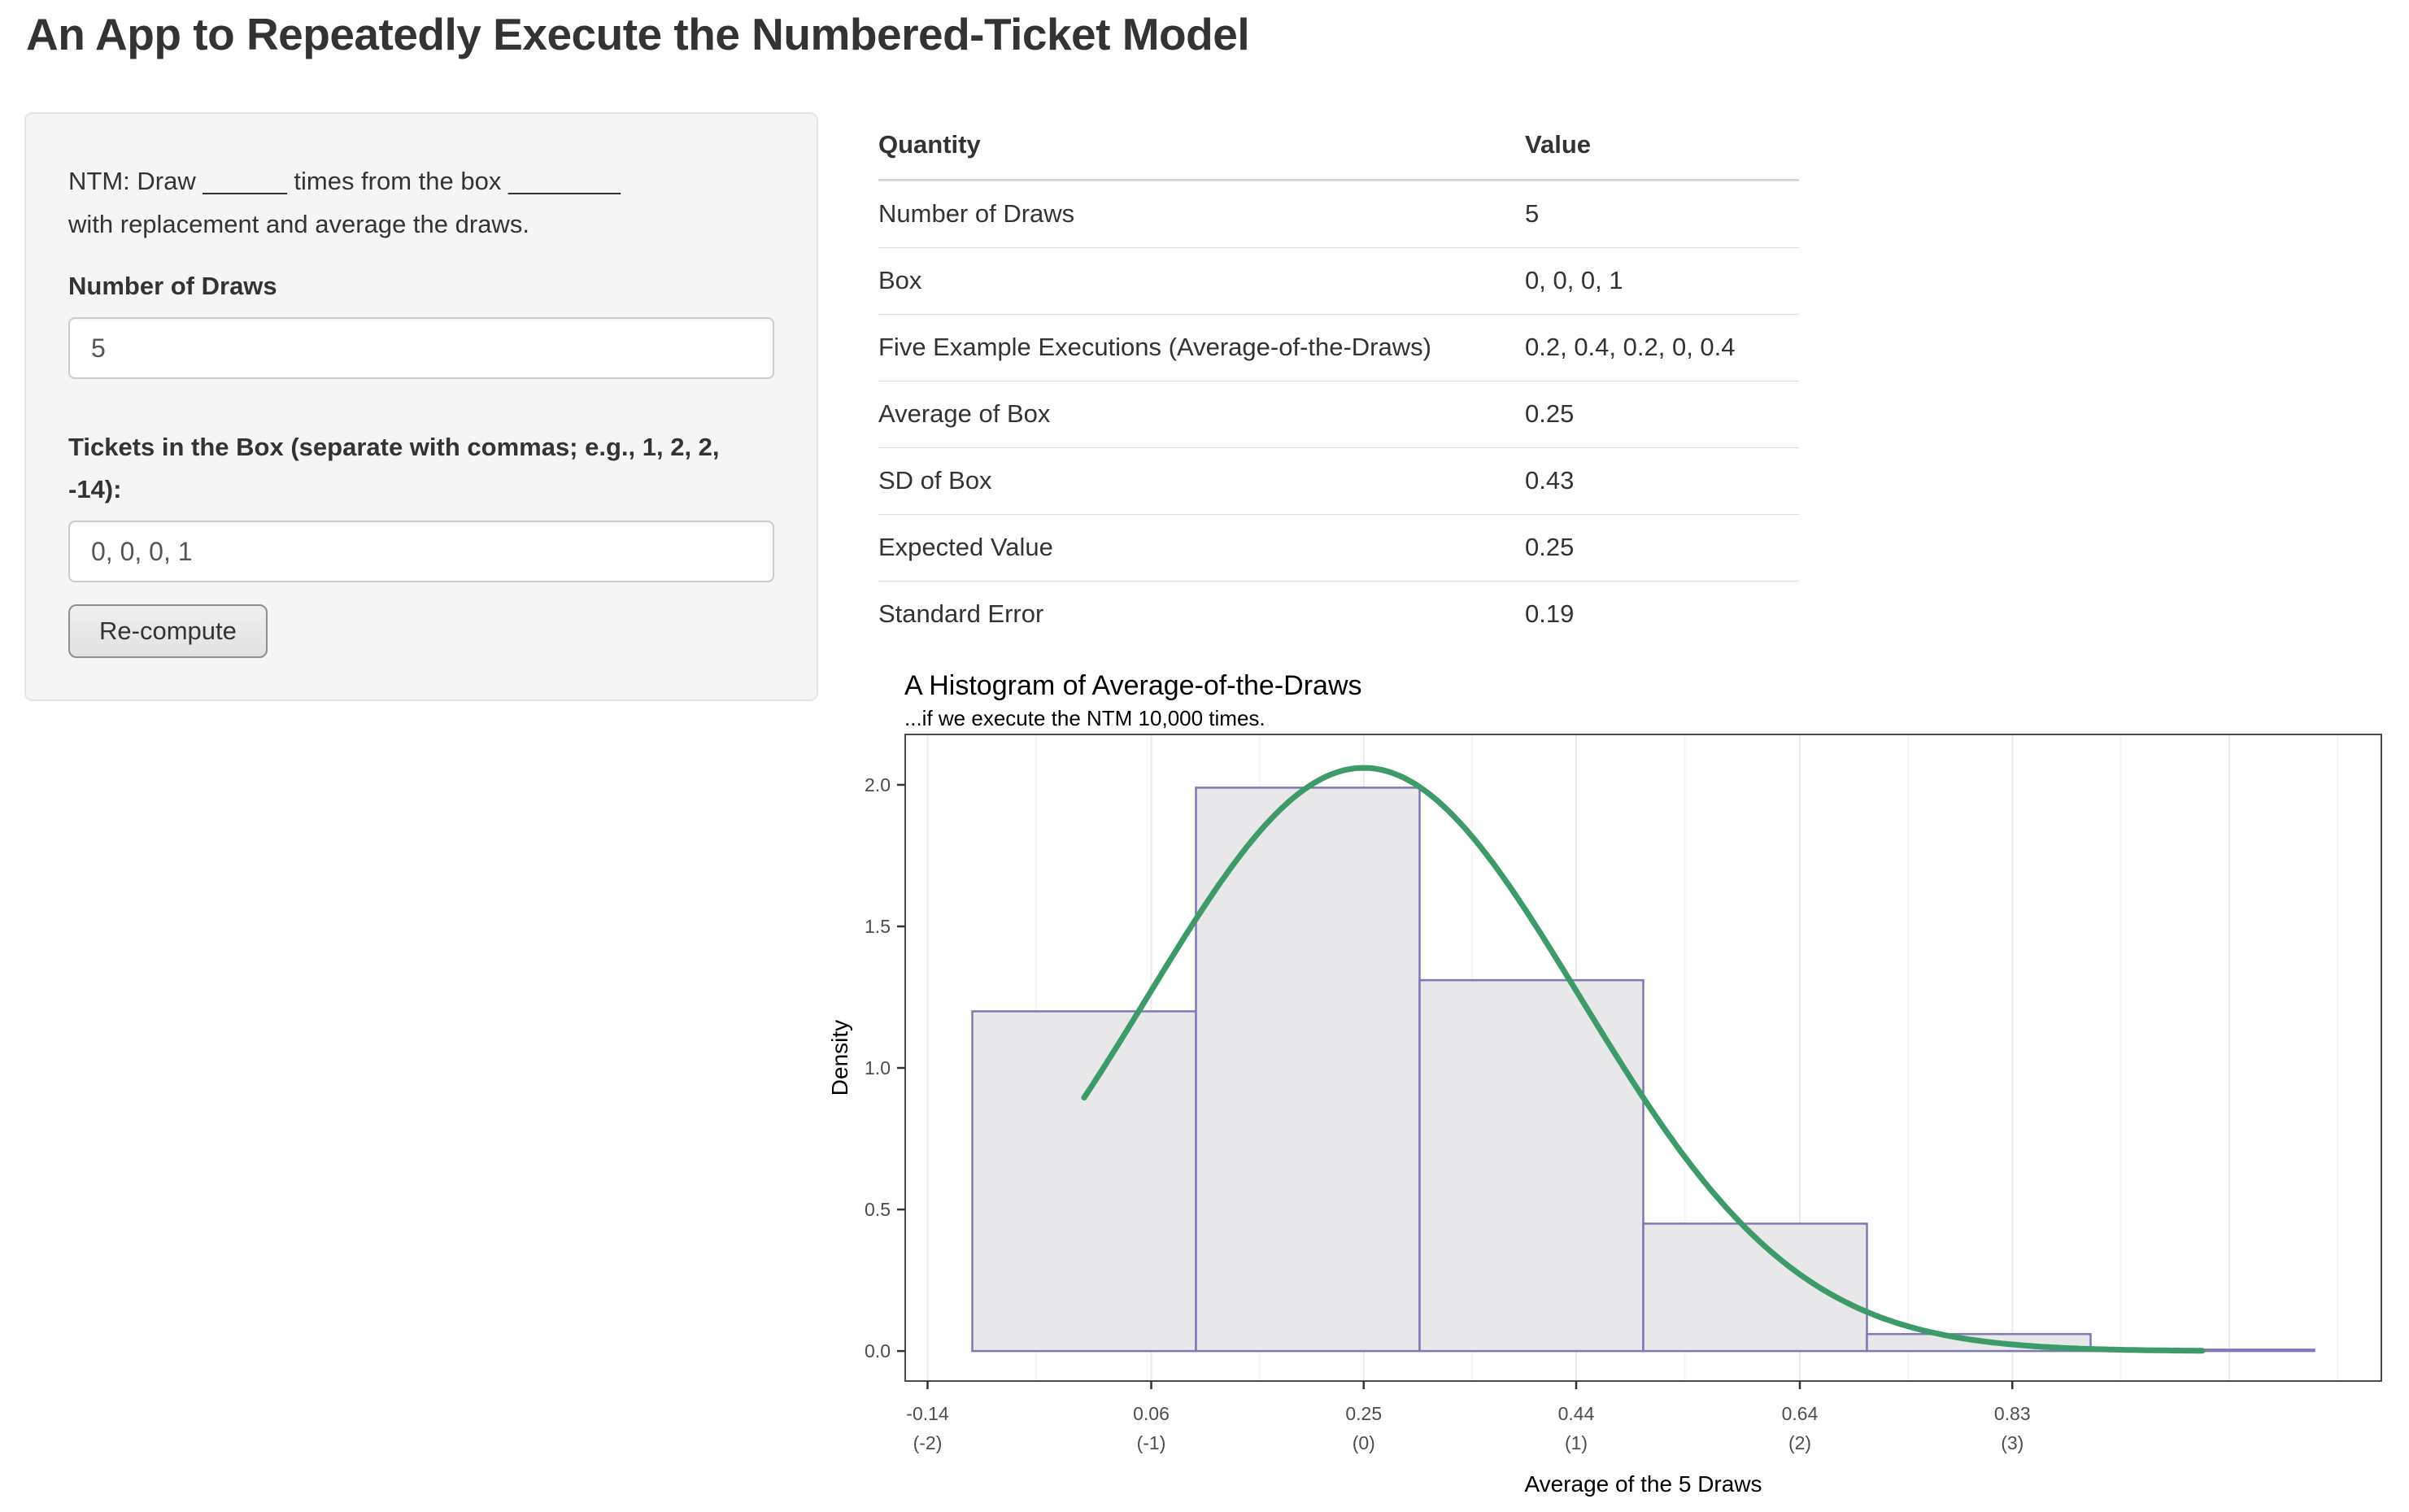 The image size is (2409, 1512). I want to click on quantity-cell: Standard Error, so click(1201, 614).